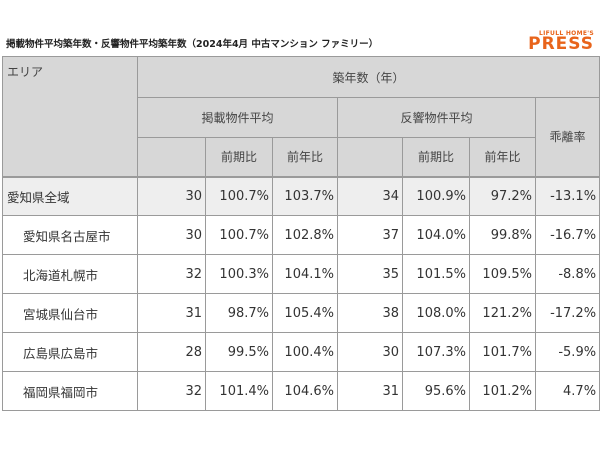 The height and width of the screenshot is (450, 600). Describe the element at coordinates (171, 157) in the screenshot. I see `listed-blank-header` at that location.